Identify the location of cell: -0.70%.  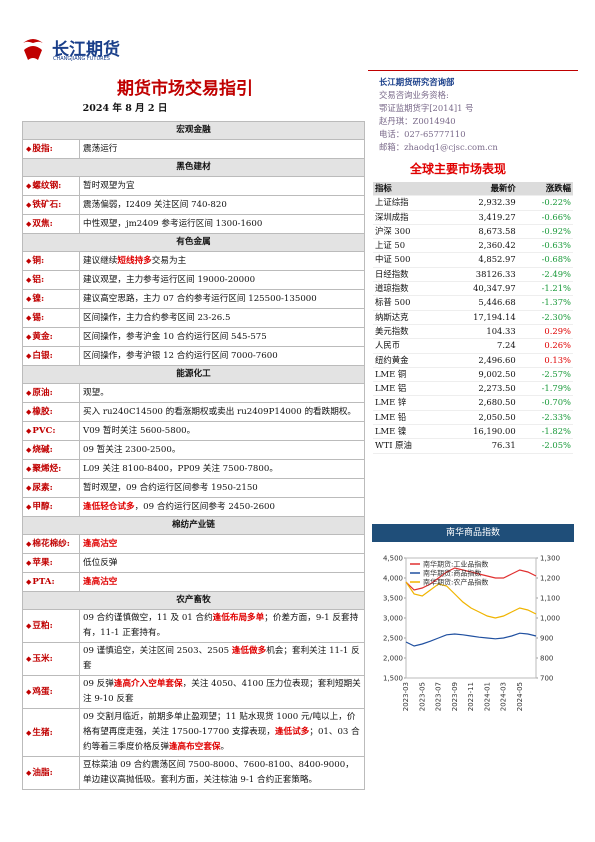
(545, 403).